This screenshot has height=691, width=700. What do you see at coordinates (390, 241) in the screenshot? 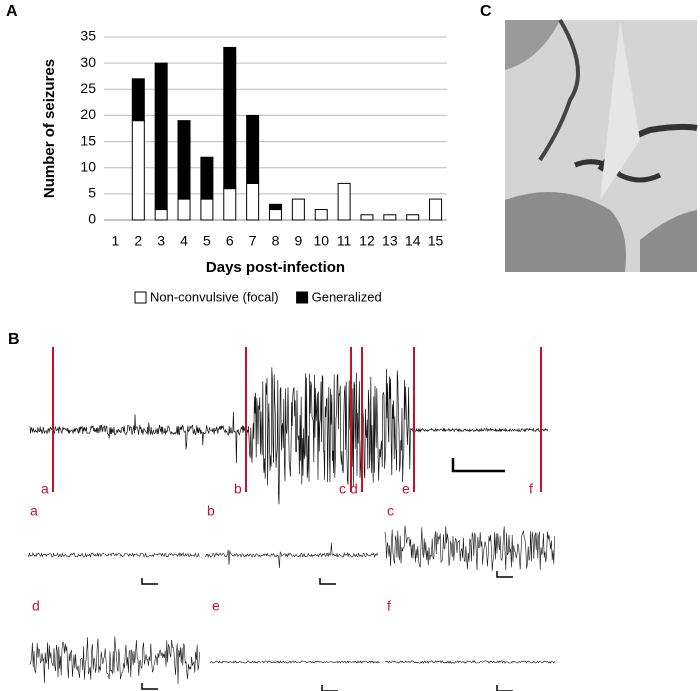
I see `x-tick-label: 13` at bounding box center [390, 241].